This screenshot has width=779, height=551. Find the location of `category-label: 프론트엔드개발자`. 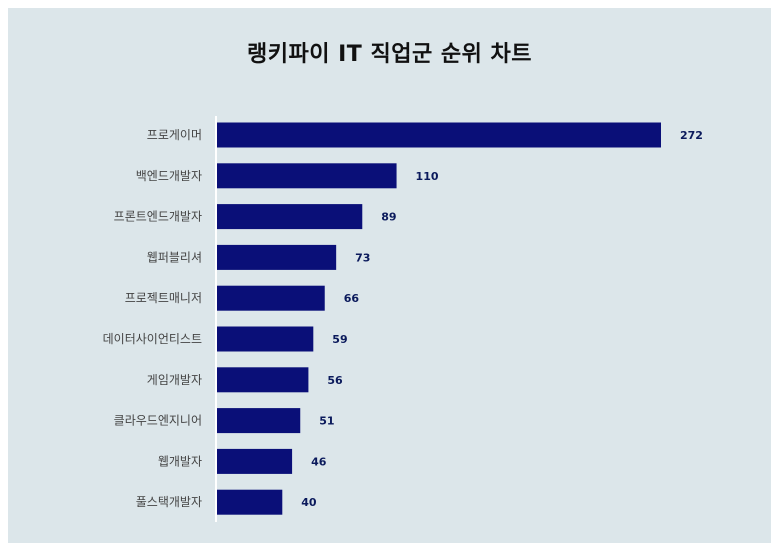

category-label: 프론트엔드개발자 is located at coordinates (158, 217).